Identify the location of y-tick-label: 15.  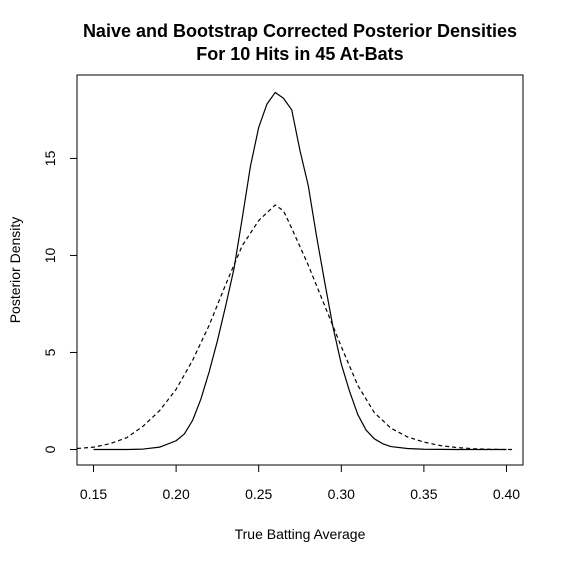
(50, 158).